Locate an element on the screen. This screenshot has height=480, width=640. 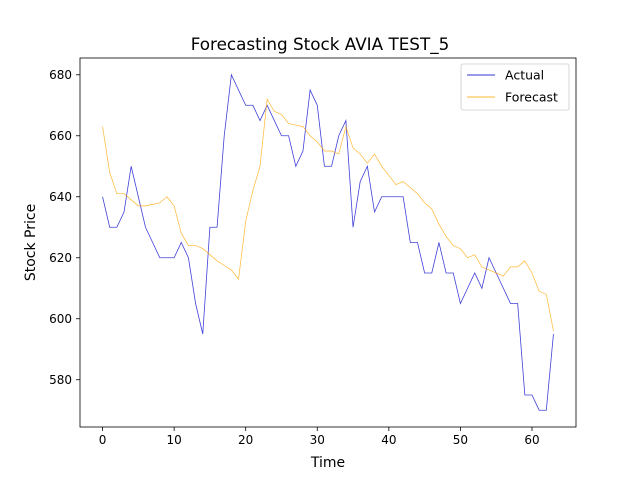
legend-box is located at coordinates (515, 87).